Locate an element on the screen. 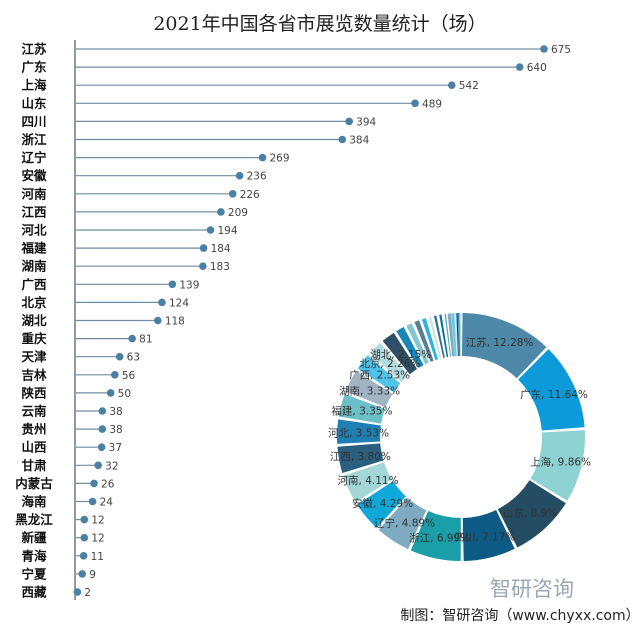 This screenshot has height=639, width=640. category-label: 湖北 is located at coordinates (34, 320).